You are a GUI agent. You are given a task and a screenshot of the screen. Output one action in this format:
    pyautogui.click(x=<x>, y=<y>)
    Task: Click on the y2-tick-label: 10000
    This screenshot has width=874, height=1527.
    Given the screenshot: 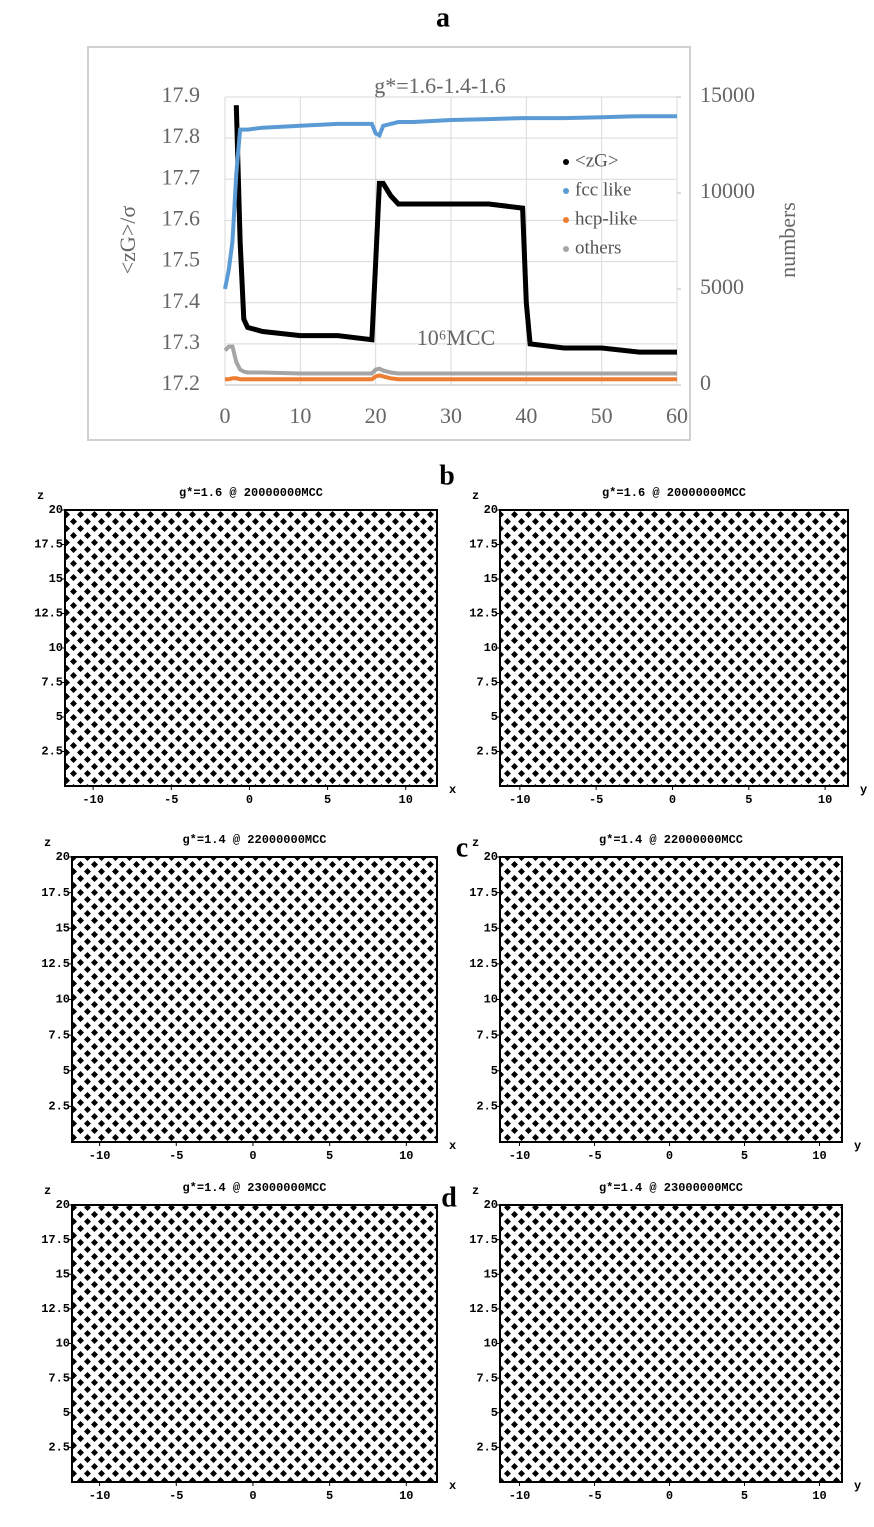 What is the action you would take?
    pyautogui.click(x=727, y=190)
    